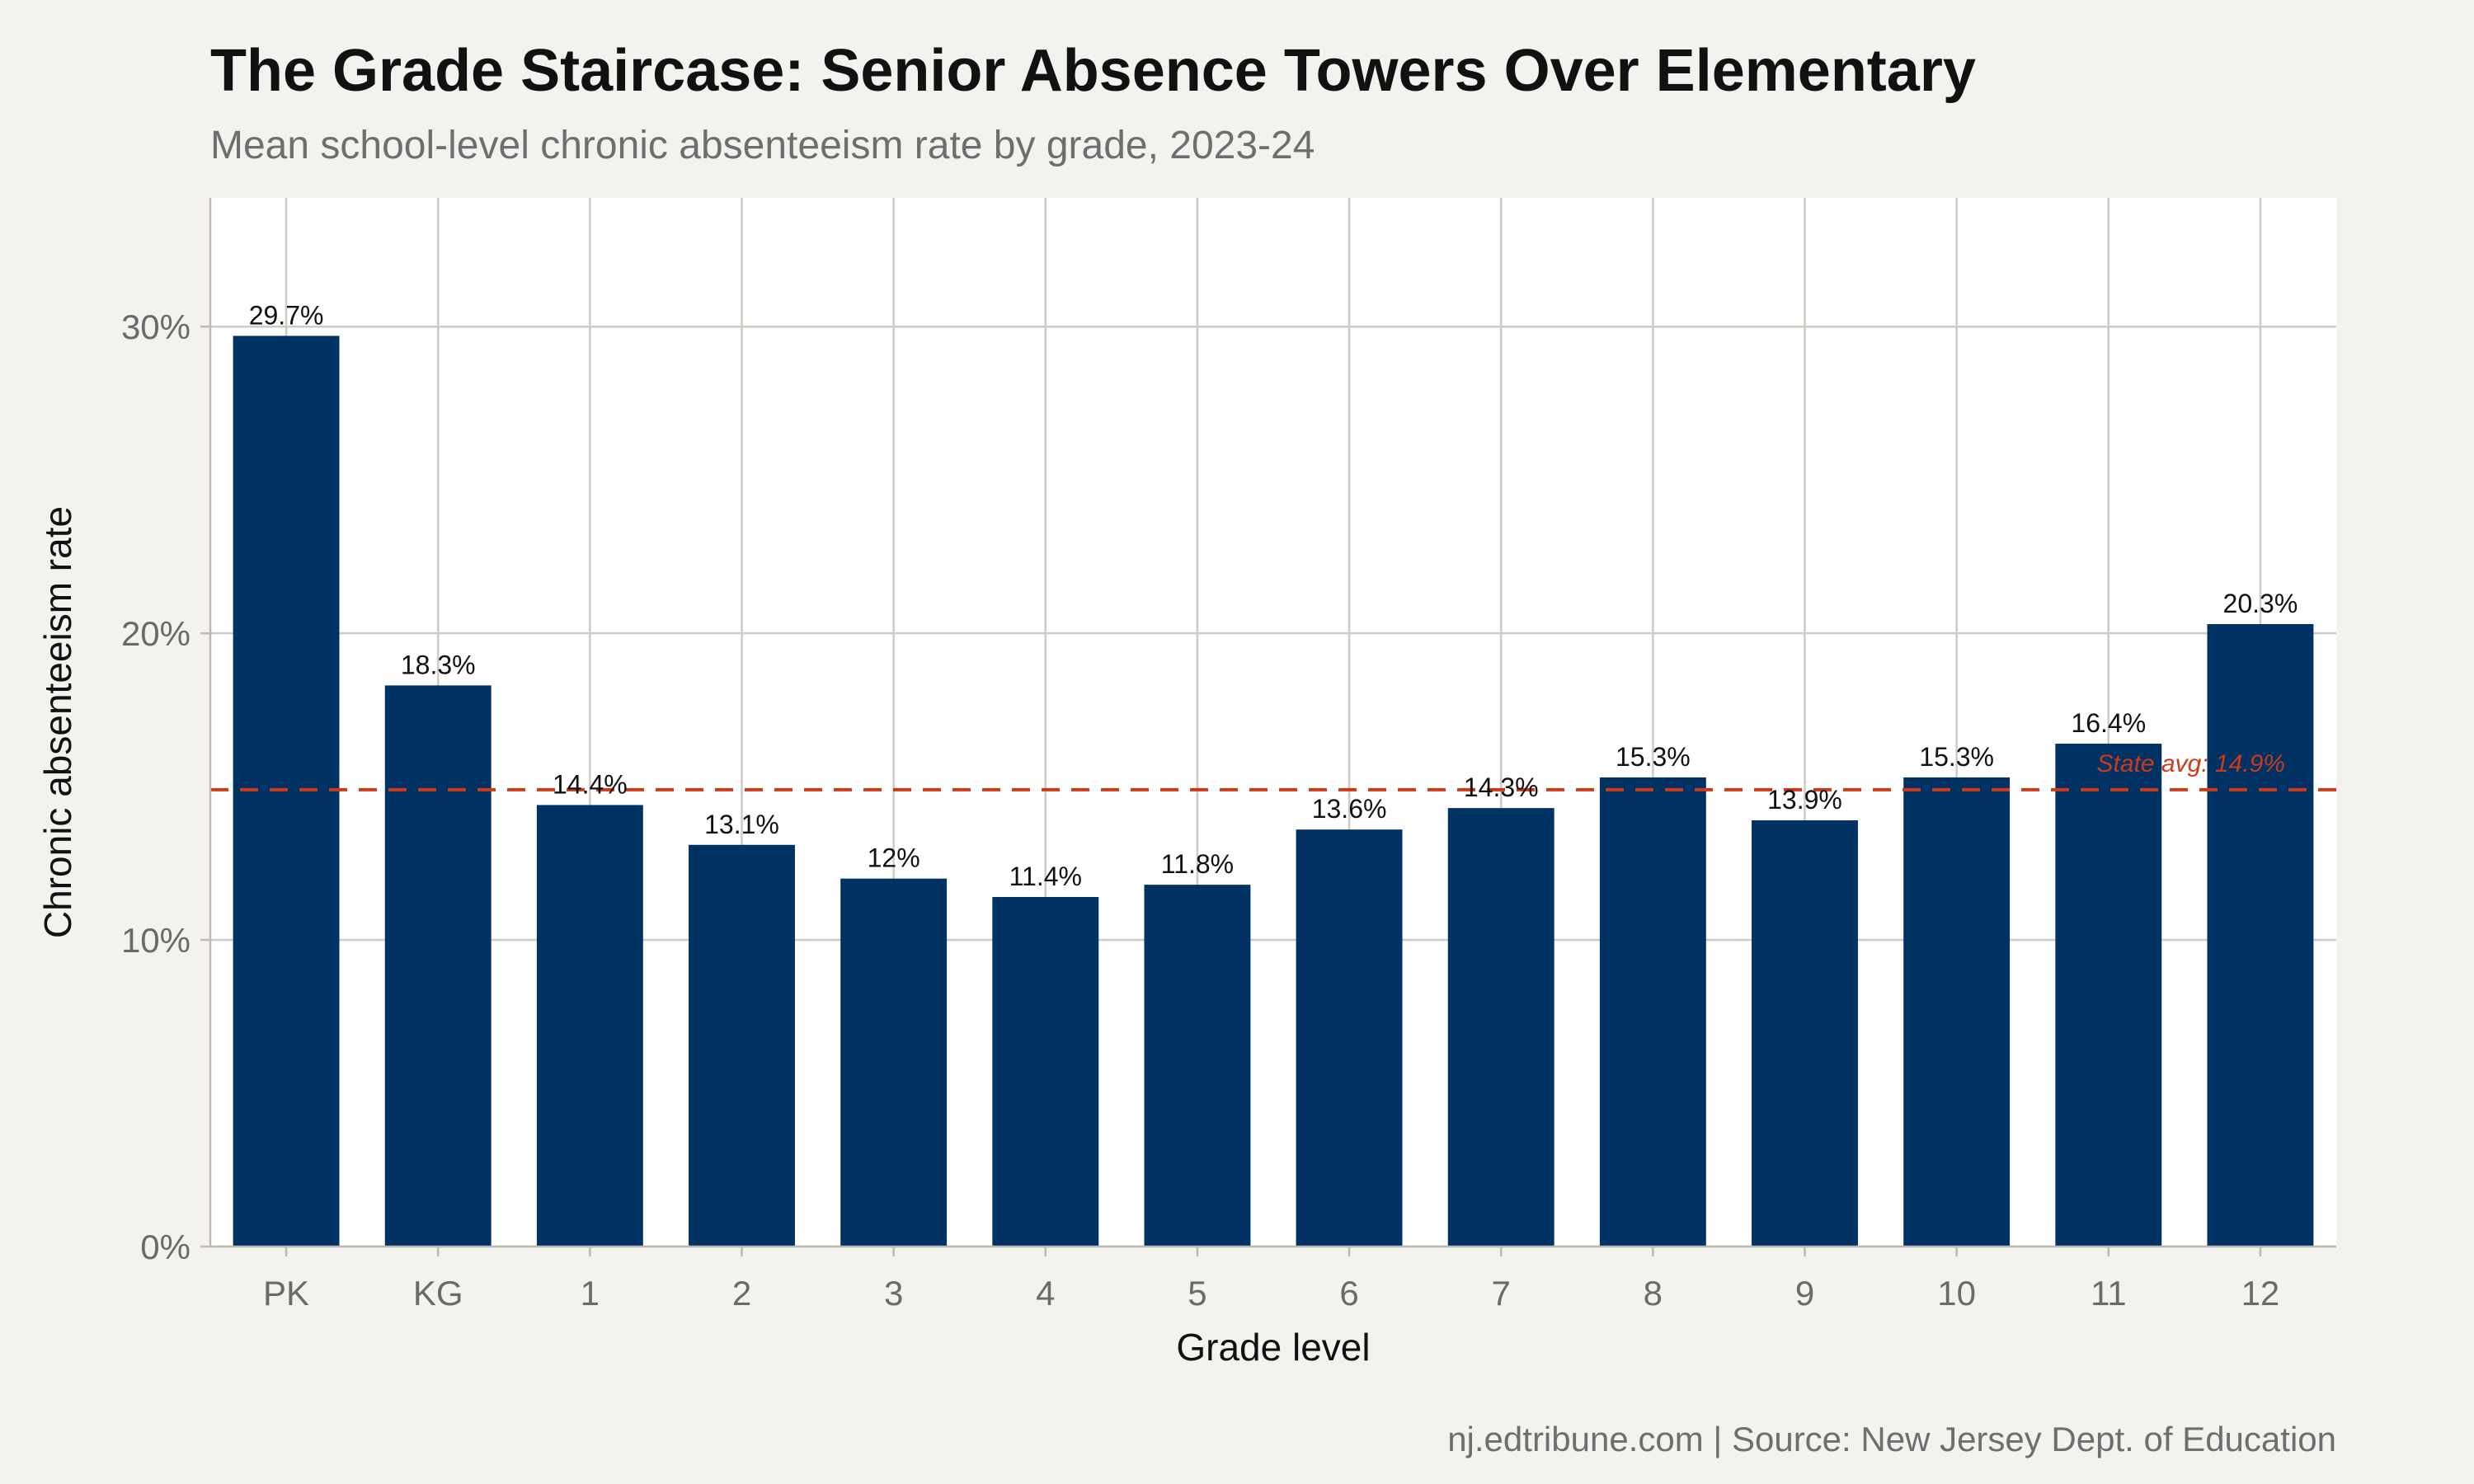  What do you see at coordinates (2191, 763) in the screenshot?
I see `state-average-label: State avg: 14.9%` at bounding box center [2191, 763].